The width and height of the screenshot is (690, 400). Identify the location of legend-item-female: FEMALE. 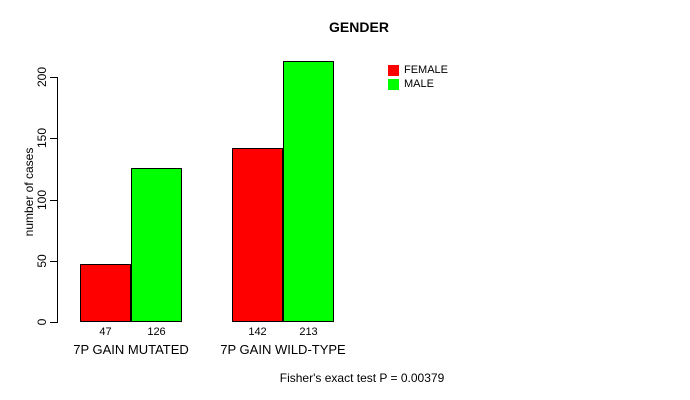
(418, 70).